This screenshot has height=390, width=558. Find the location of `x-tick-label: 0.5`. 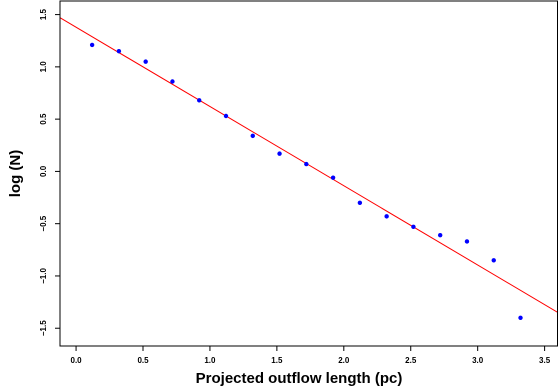

x-tick-label: 0.5 is located at coordinates (143, 360).